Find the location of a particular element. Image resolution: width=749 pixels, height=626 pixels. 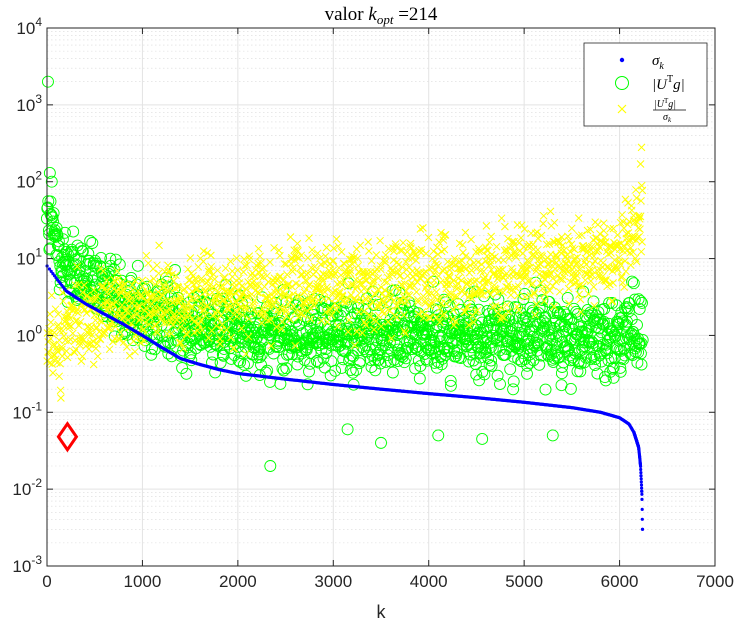

x-tick-label: 7000 is located at coordinates (715, 581).